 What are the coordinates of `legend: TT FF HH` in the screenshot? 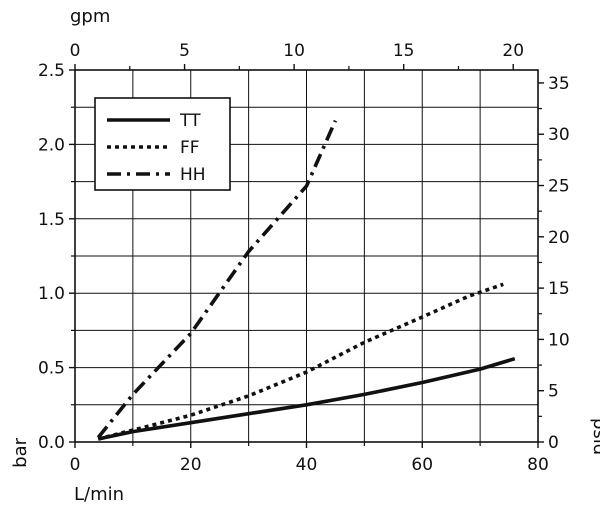 It's located at (162, 144).